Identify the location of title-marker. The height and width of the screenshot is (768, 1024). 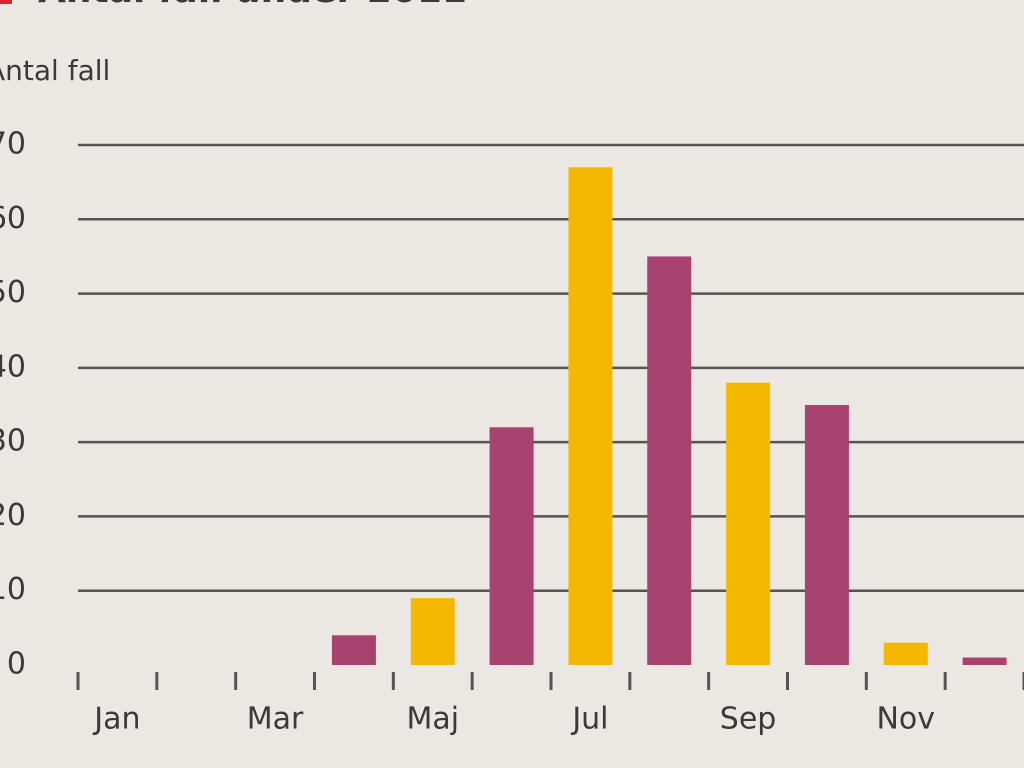
(6, 2).